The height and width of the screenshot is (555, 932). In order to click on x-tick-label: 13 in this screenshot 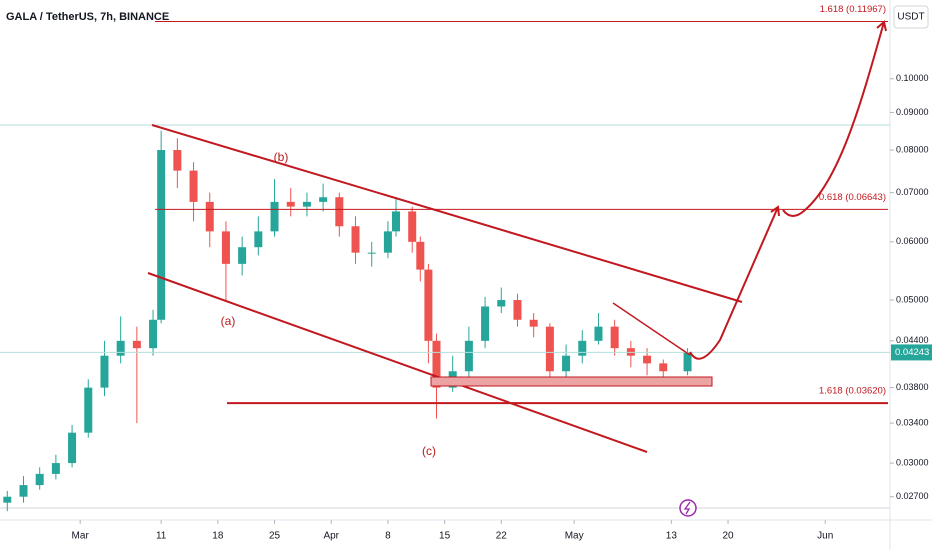, I will do `click(672, 536)`.